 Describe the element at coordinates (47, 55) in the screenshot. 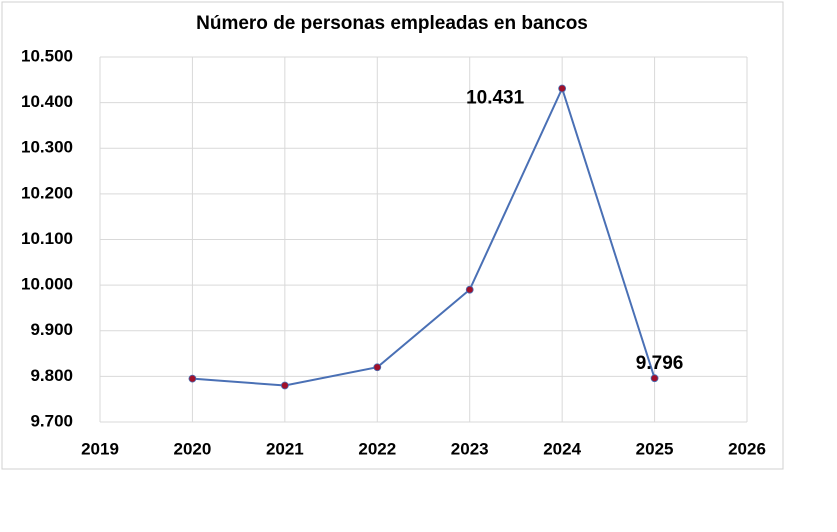

I see `y-tick-label: 10.500` at that location.